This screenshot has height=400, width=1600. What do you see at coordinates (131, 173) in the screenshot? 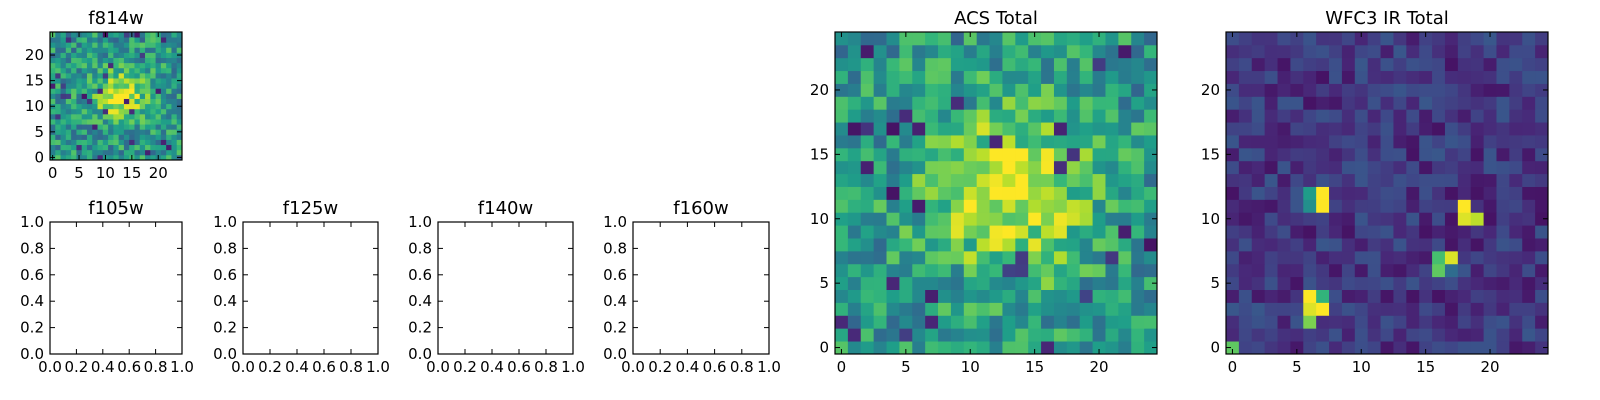
I see `x-tick-label: 15` at bounding box center [131, 173].